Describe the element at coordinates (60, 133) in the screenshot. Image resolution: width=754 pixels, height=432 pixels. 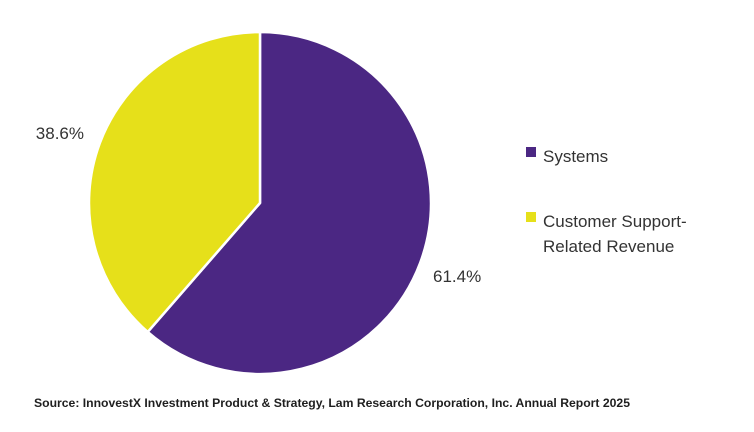
I see `data-label-customer-support-related-revenue: 38.6%` at that location.